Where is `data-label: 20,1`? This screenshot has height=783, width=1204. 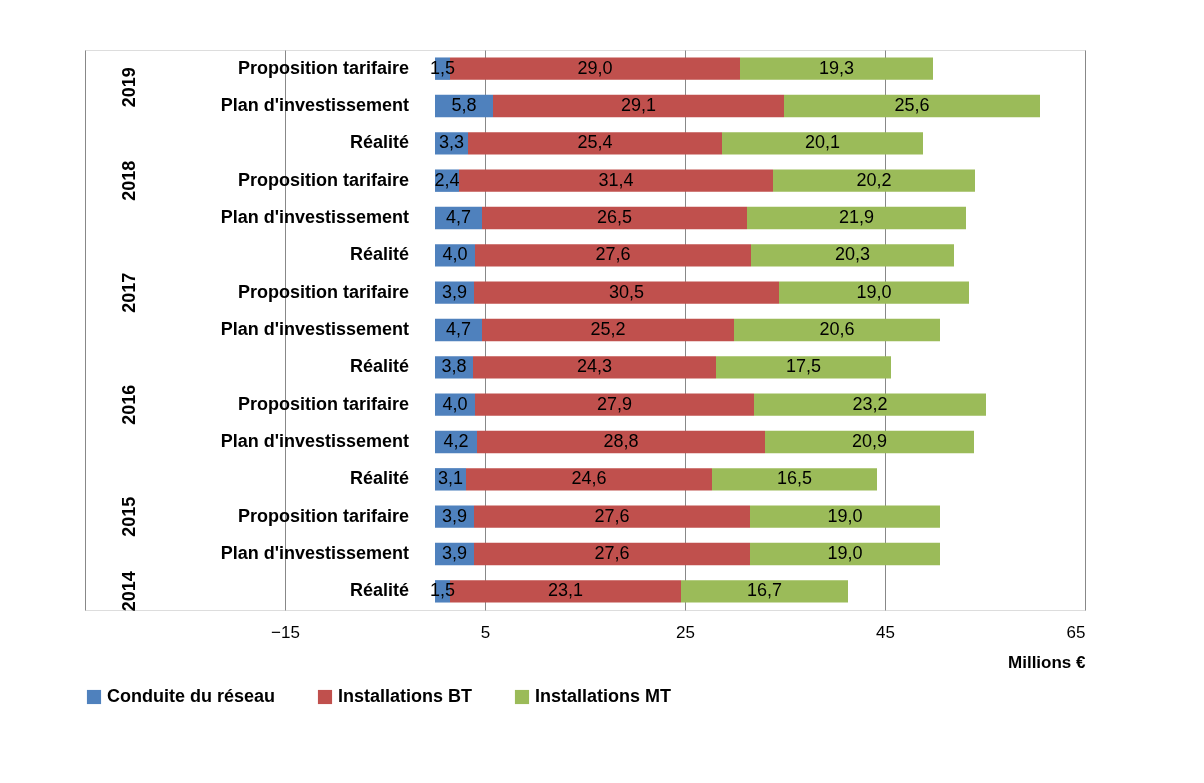 data-label: 20,1 is located at coordinates (822, 142).